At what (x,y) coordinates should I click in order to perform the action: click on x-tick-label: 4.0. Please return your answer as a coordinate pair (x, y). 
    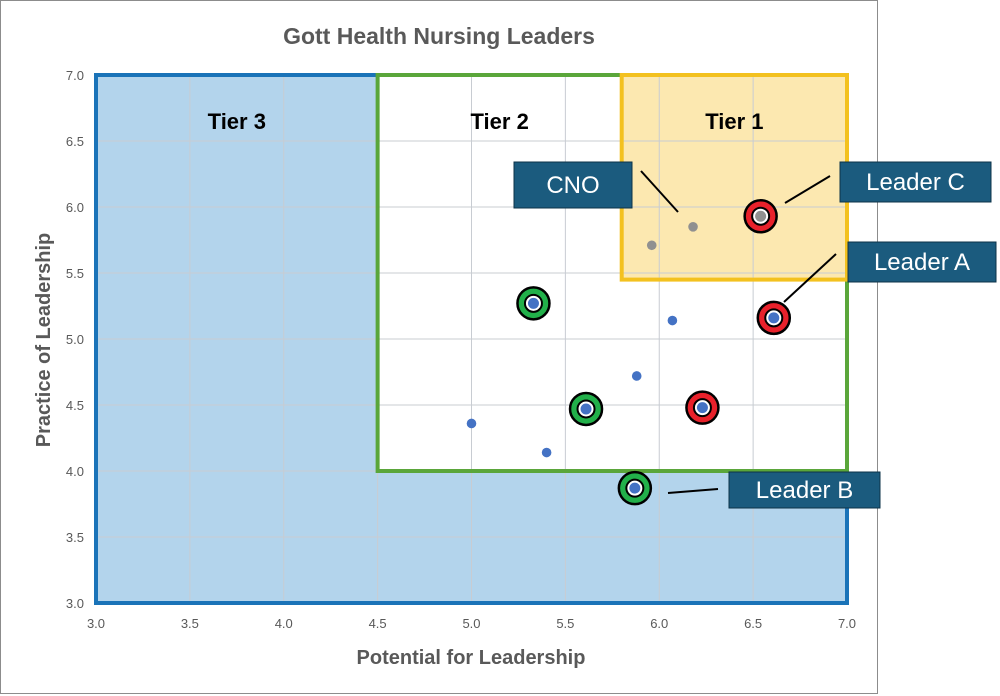
    Looking at the image, I should click on (284, 623).